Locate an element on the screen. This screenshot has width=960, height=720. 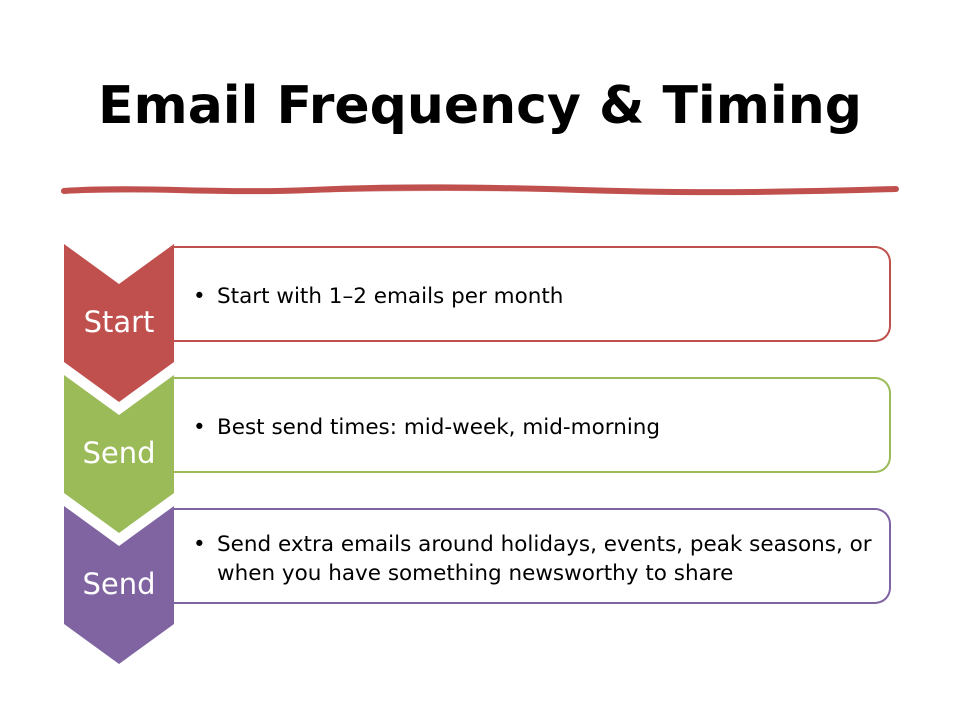
chevron-start-icon is located at coordinates (119, 323).